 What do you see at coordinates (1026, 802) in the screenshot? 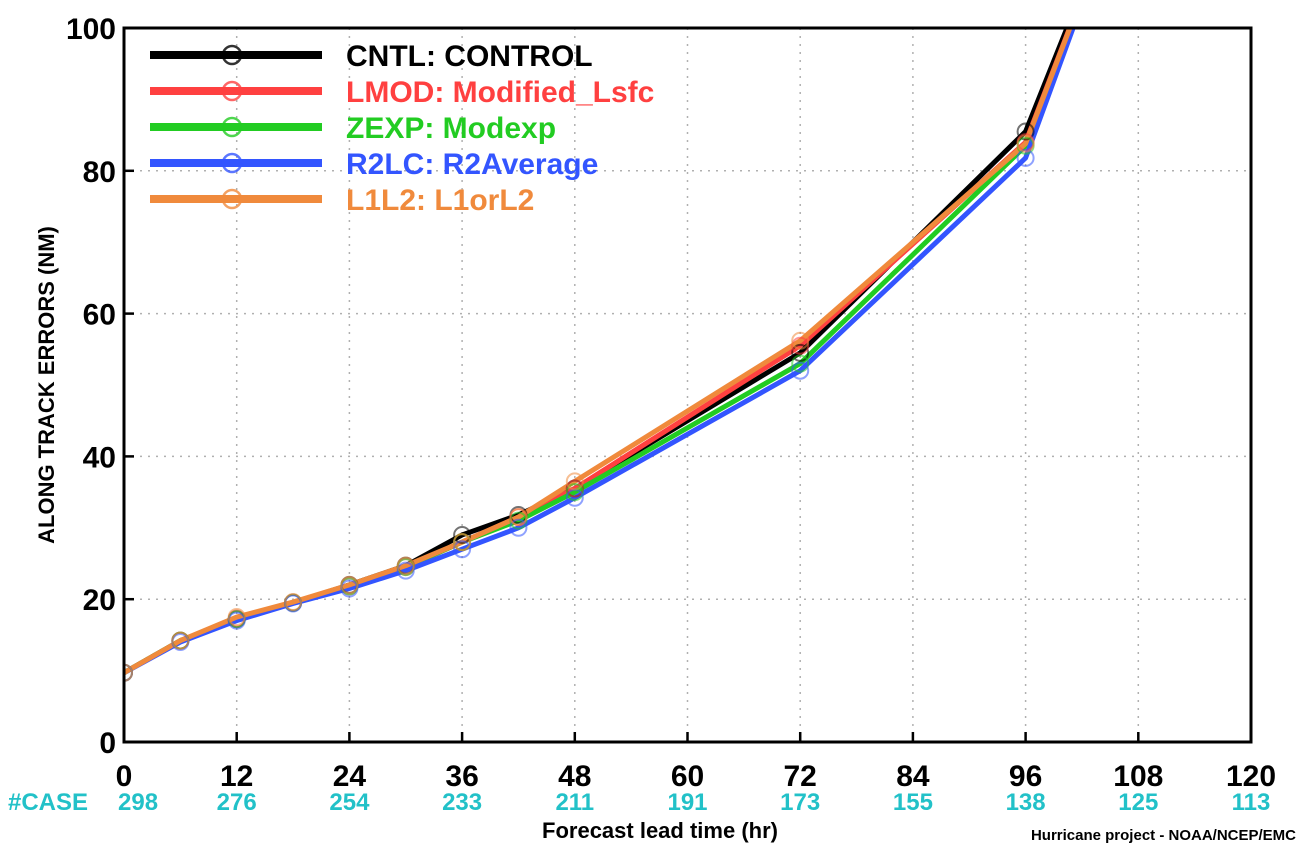
I see `case-count: 138` at bounding box center [1026, 802].